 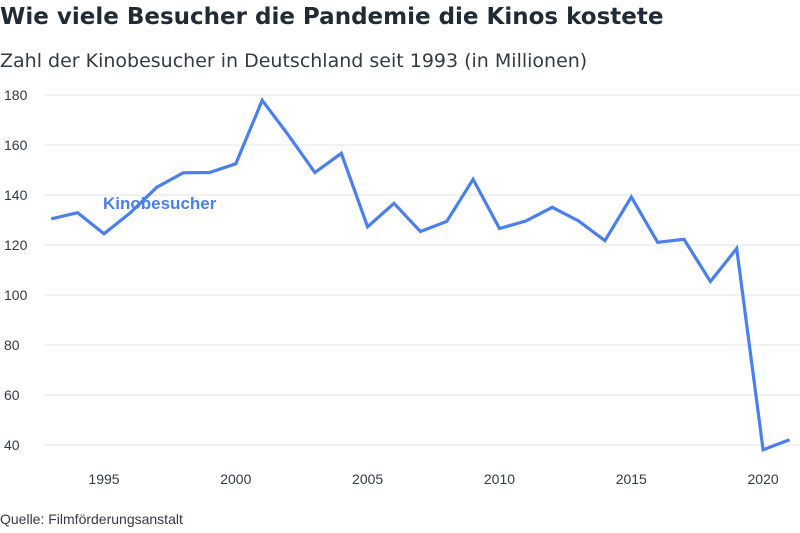 I want to click on data-point-2012, so click(x=552, y=207).